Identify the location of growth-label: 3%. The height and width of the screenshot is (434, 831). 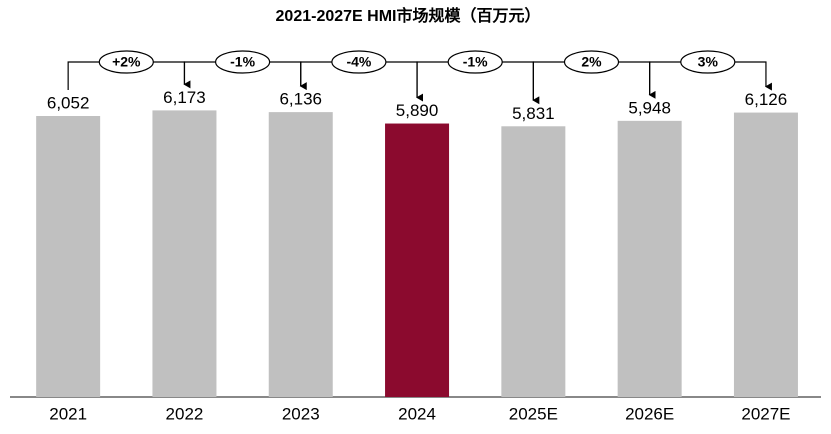
(708, 62).